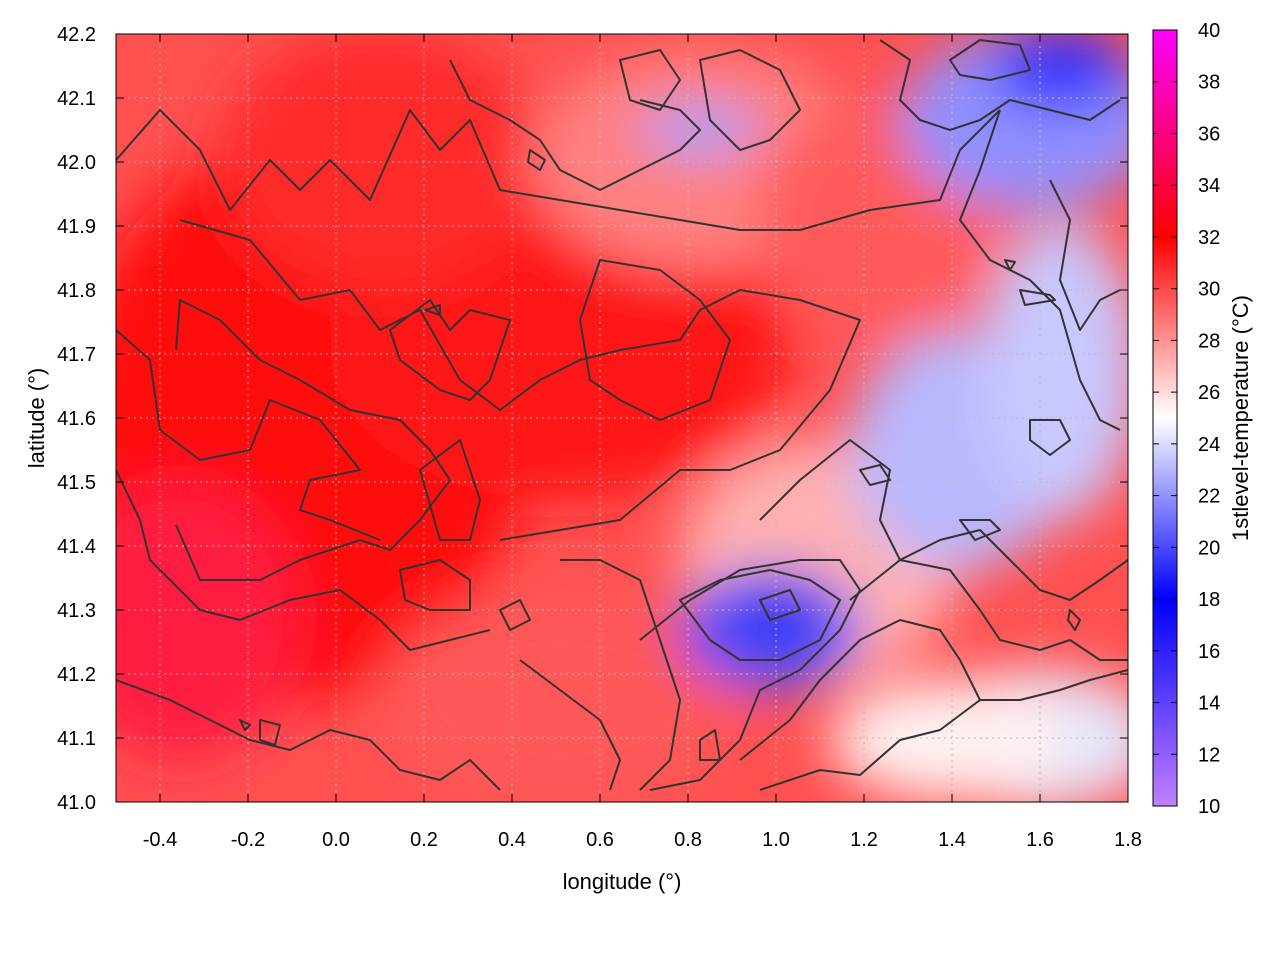 The height and width of the screenshot is (960, 1280). Describe the element at coordinates (688, 840) in the screenshot. I see `x-tick-label: 0.8` at that location.